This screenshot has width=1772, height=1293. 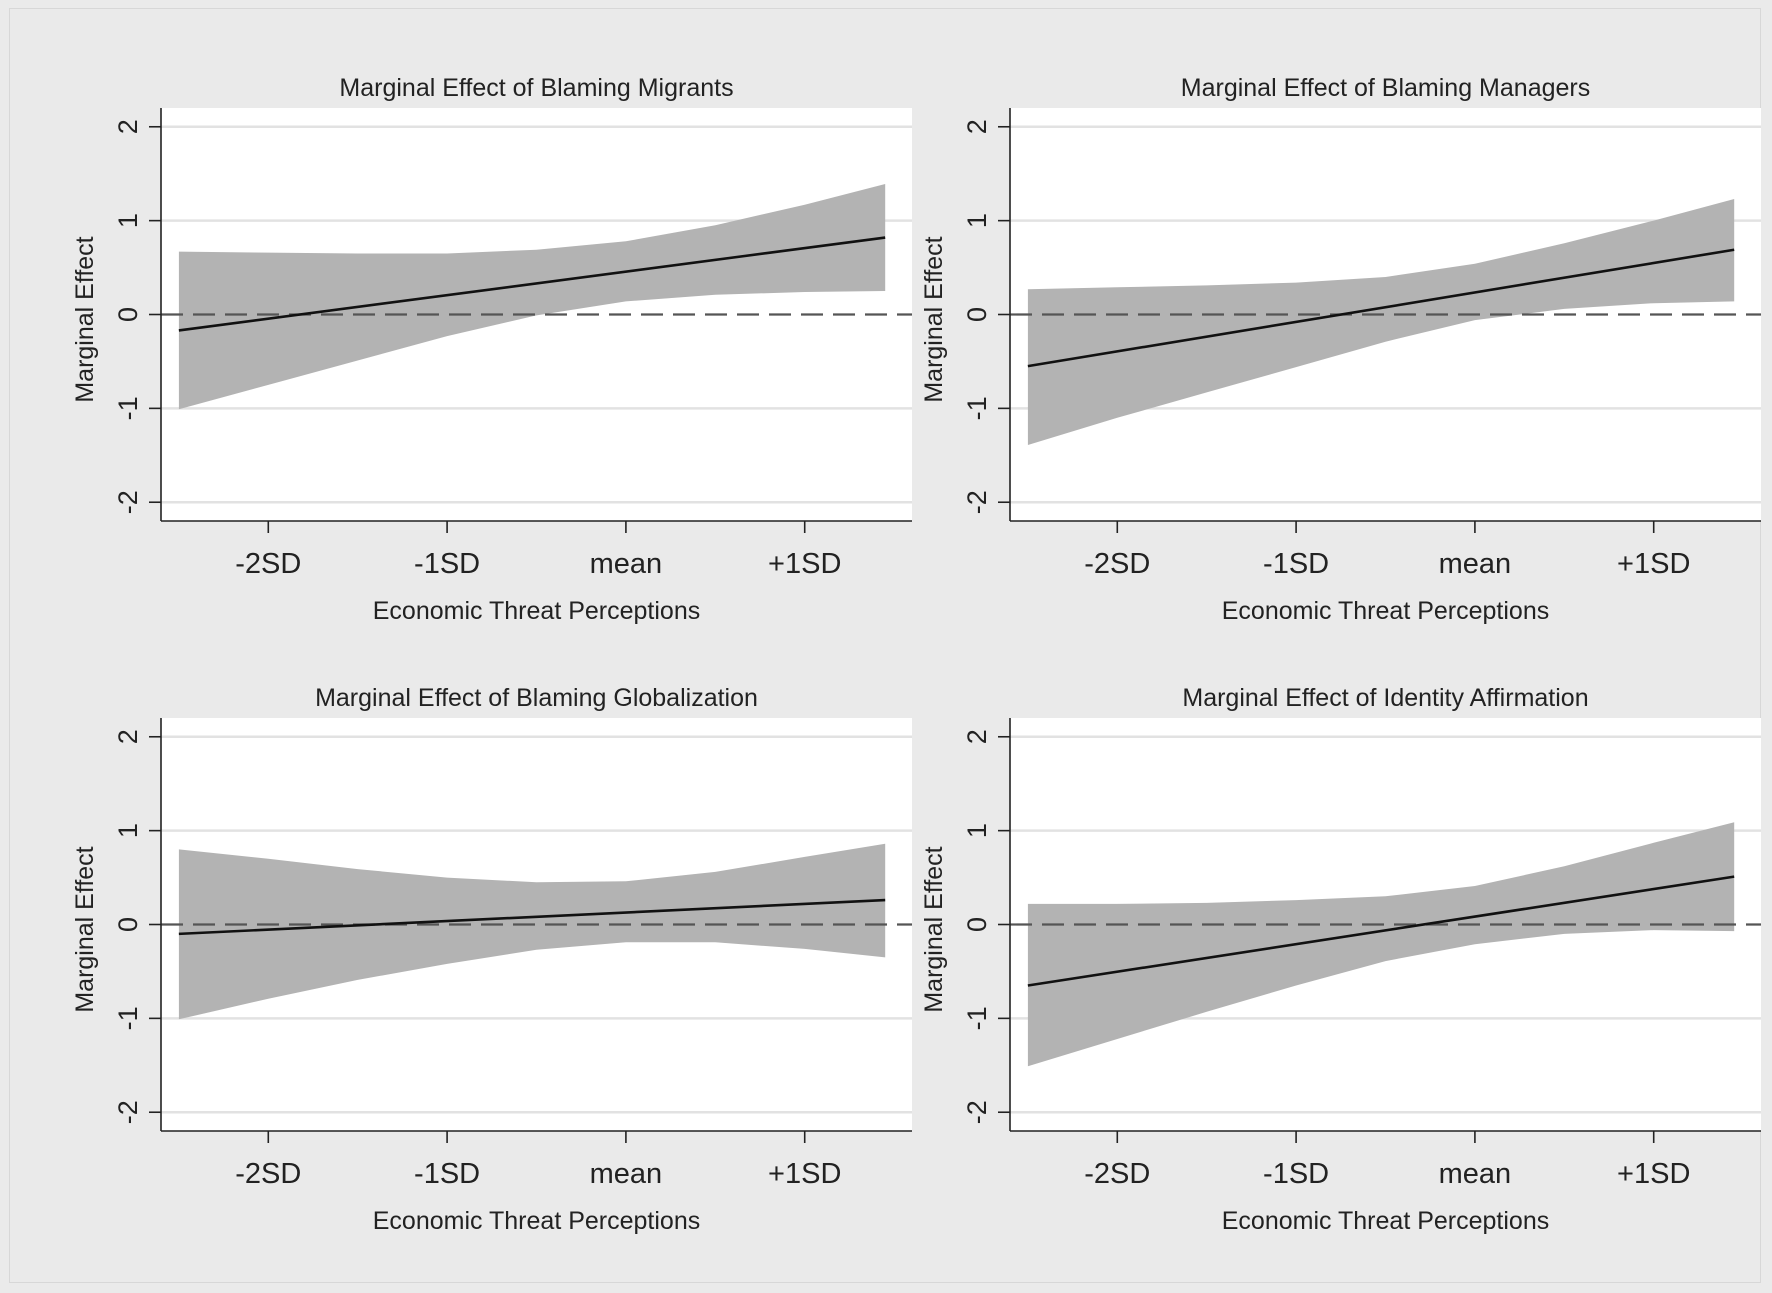 What do you see at coordinates (1385, 698) in the screenshot?
I see `chart-title: Marginal Effect of Identity Affirmation` at bounding box center [1385, 698].